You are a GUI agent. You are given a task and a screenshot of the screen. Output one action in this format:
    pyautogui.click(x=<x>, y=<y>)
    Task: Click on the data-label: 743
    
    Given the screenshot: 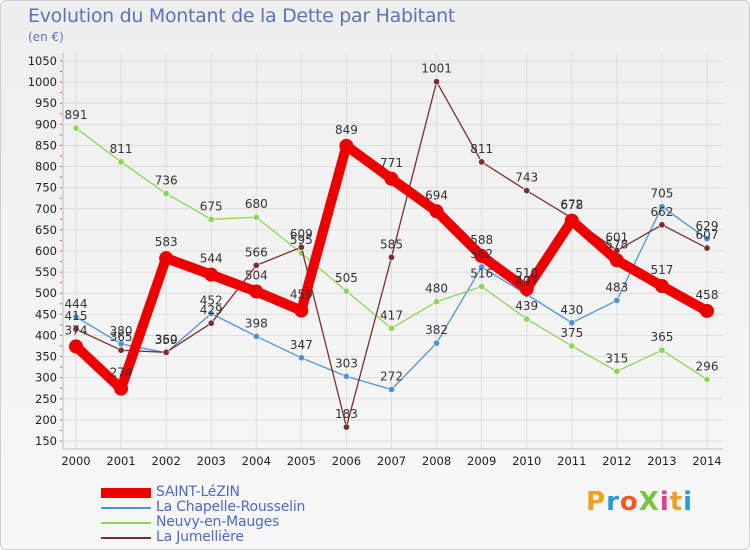 What is the action you would take?
    pyautogui.click(x=526, y=178)
    